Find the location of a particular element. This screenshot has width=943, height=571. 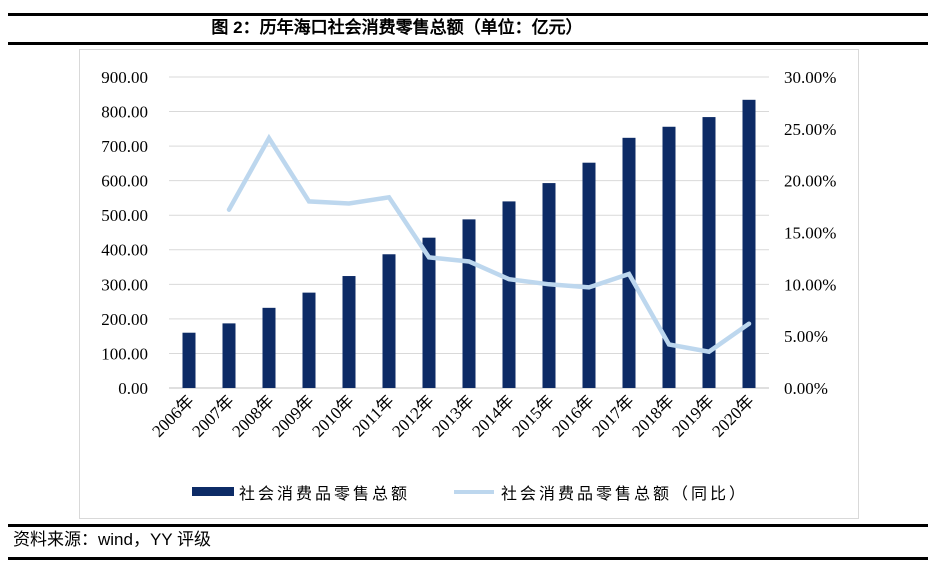

right-axis-tick-label: 20.00% is located at coordinates (810, 181).